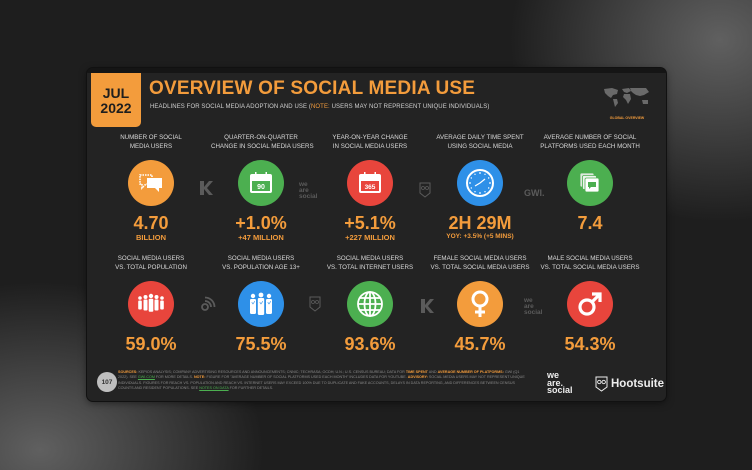  I want to click on region-indicator: GLOBAL OVERVIEW, so click(627, 103).